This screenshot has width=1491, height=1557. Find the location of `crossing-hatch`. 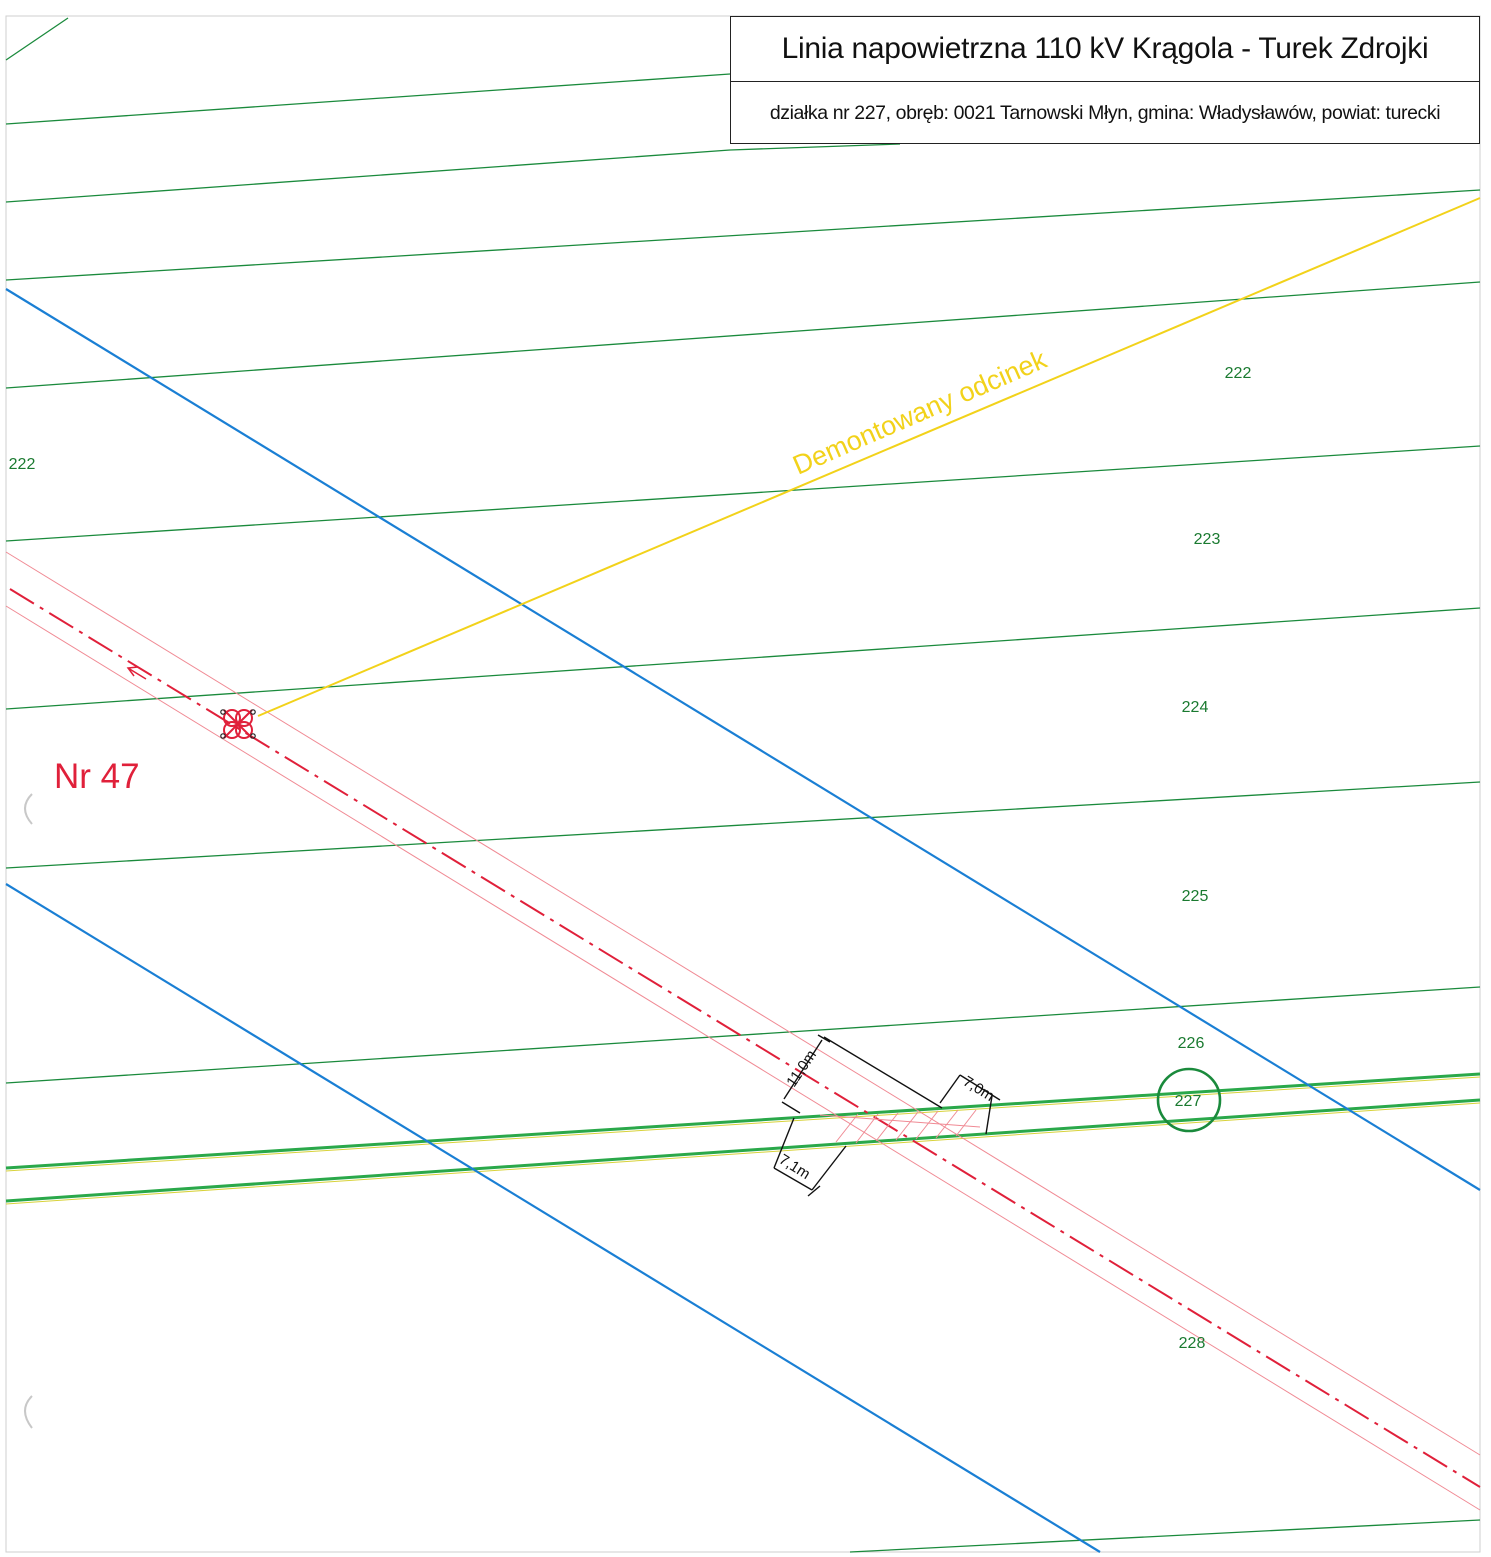

crossing-hatch is located at coordinates (900, 1126).